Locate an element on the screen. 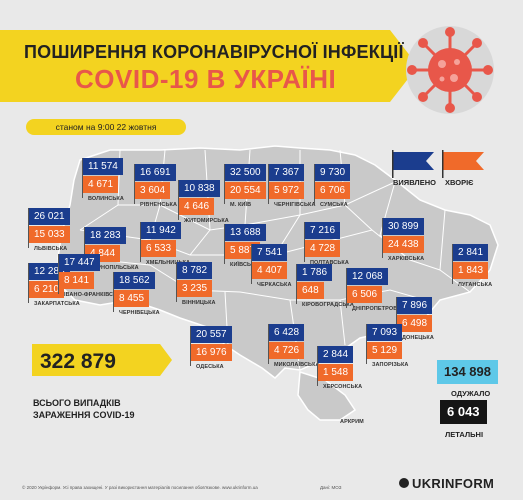  region-detected-value: 2 841 is located at coordinates (471, 252).